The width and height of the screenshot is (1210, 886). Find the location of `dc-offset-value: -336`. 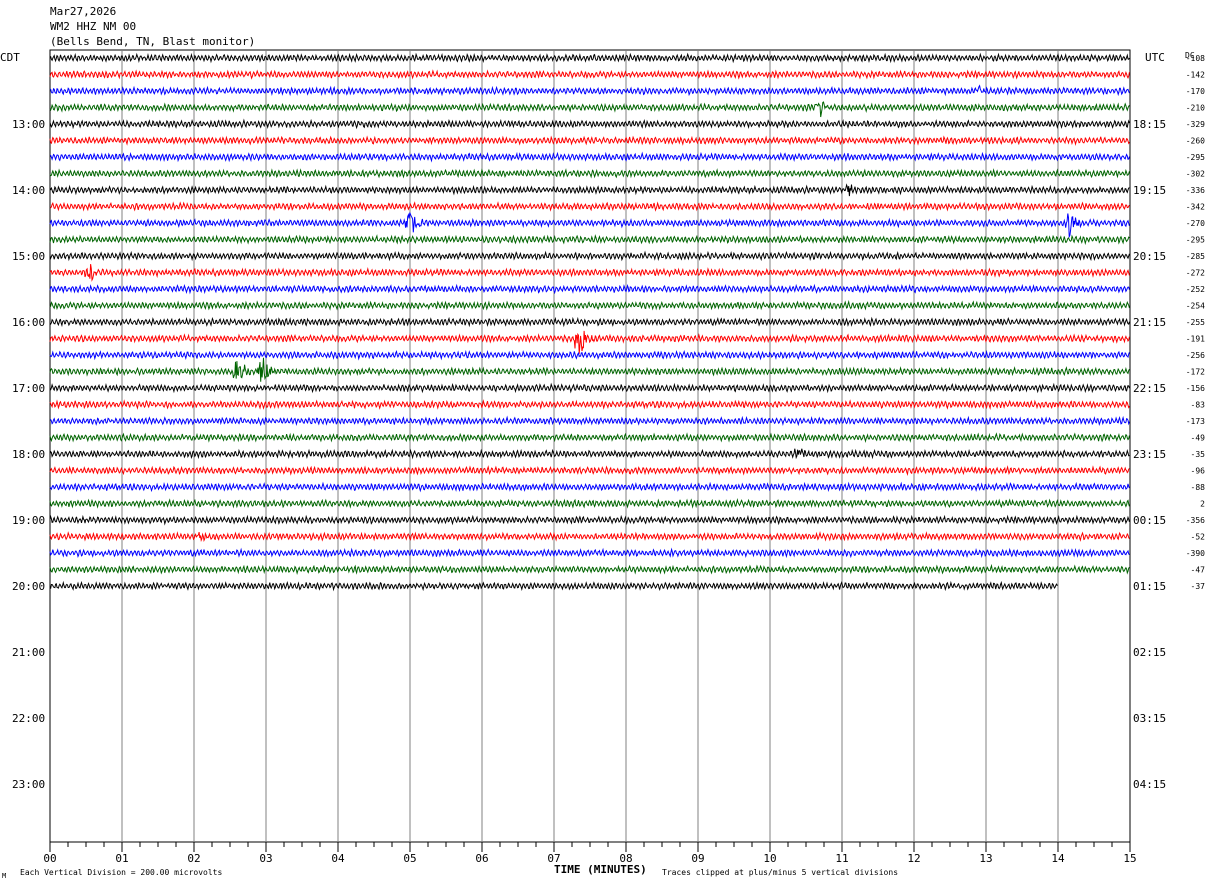

dc-offset-value: -336 is located at coordinates (1195, 190).